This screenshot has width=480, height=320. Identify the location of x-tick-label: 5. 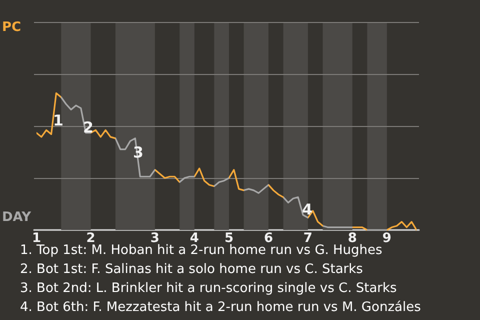
(229, 238).